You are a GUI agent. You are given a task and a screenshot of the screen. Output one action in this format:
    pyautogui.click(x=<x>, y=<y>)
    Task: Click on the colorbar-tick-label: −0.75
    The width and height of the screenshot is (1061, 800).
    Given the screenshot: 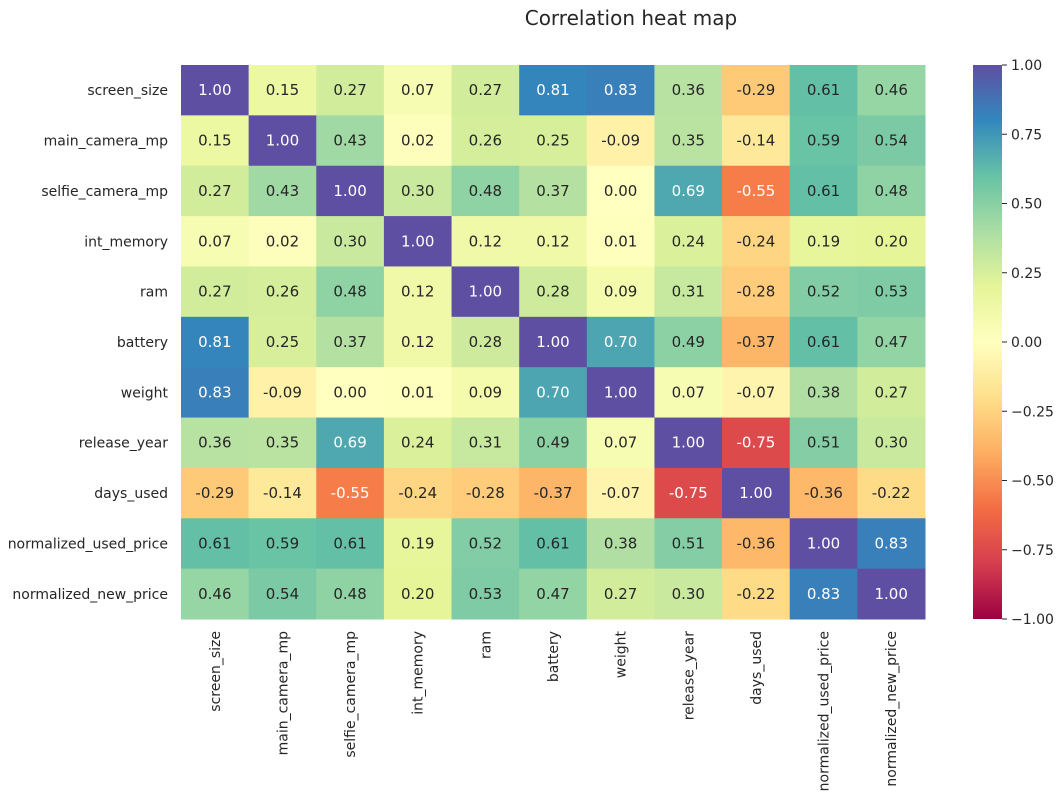 What is the action you would take?
    pyautogui.click(x=1032, y=551)
    